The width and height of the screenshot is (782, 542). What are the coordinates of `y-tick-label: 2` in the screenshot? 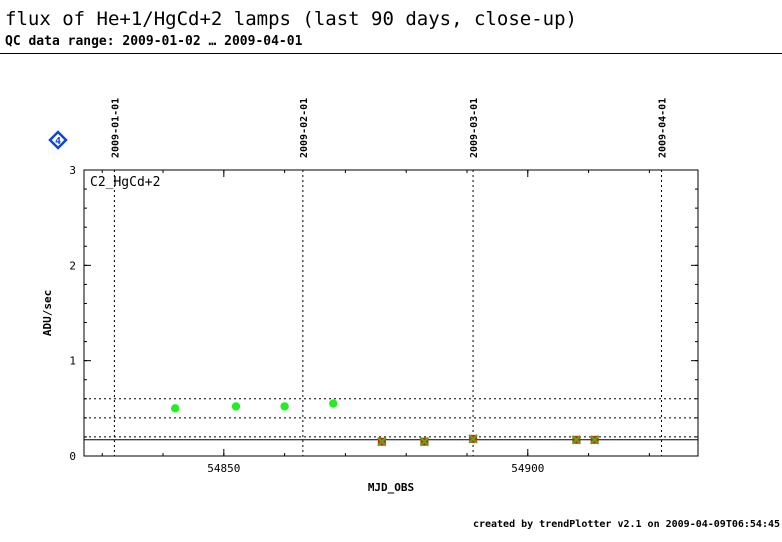 It's located at (72, 265).